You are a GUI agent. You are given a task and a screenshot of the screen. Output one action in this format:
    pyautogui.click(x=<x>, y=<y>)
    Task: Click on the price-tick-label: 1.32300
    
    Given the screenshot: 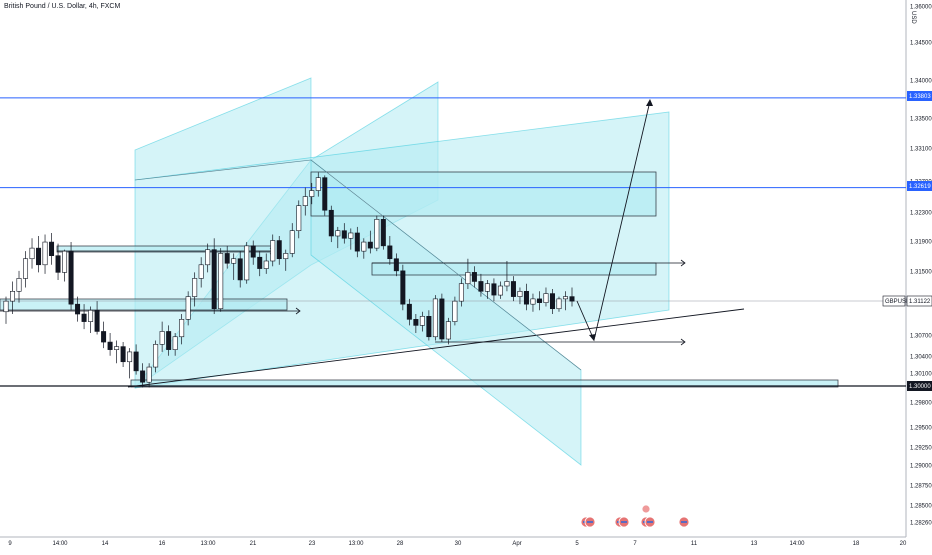 What is the action you would take?
    pyautogui.click(x=921, y=214)
    